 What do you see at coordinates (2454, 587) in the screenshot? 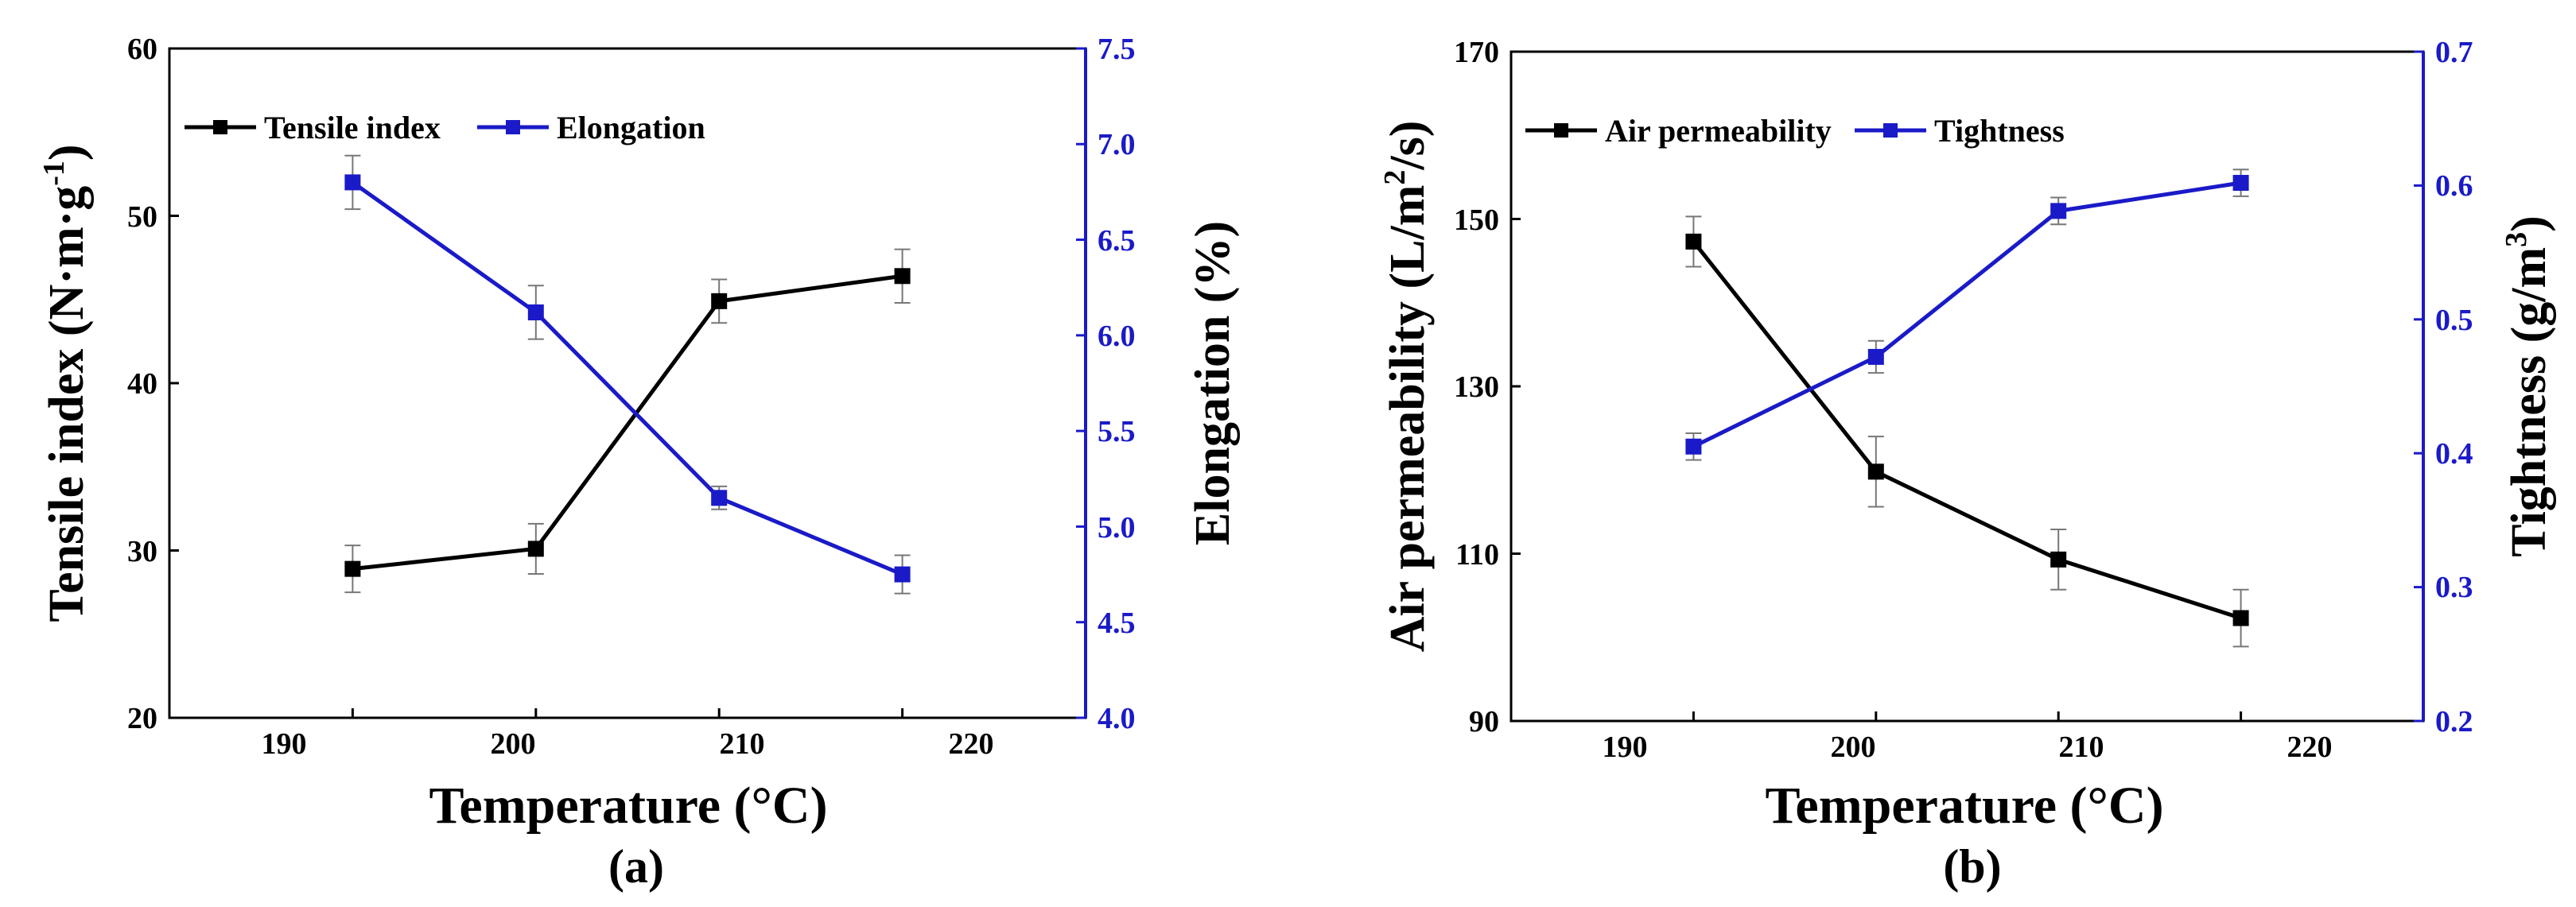
I see `y-tick-label-right: 0.3` at bounding box center [2454, 587].